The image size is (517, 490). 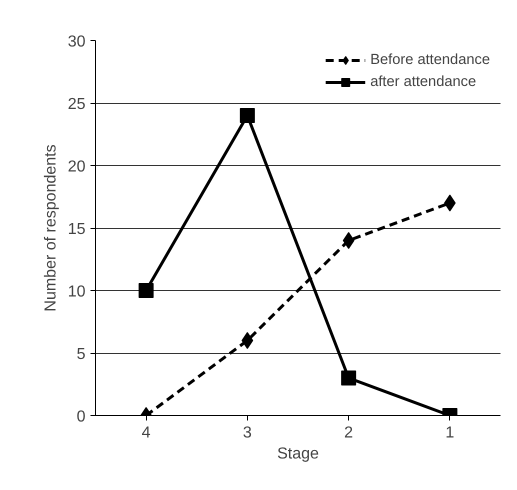 What do you see at coordinates (77, 229) in the screenshot?
I see `y-tick-label: 15` at bounding box center [77, 229].